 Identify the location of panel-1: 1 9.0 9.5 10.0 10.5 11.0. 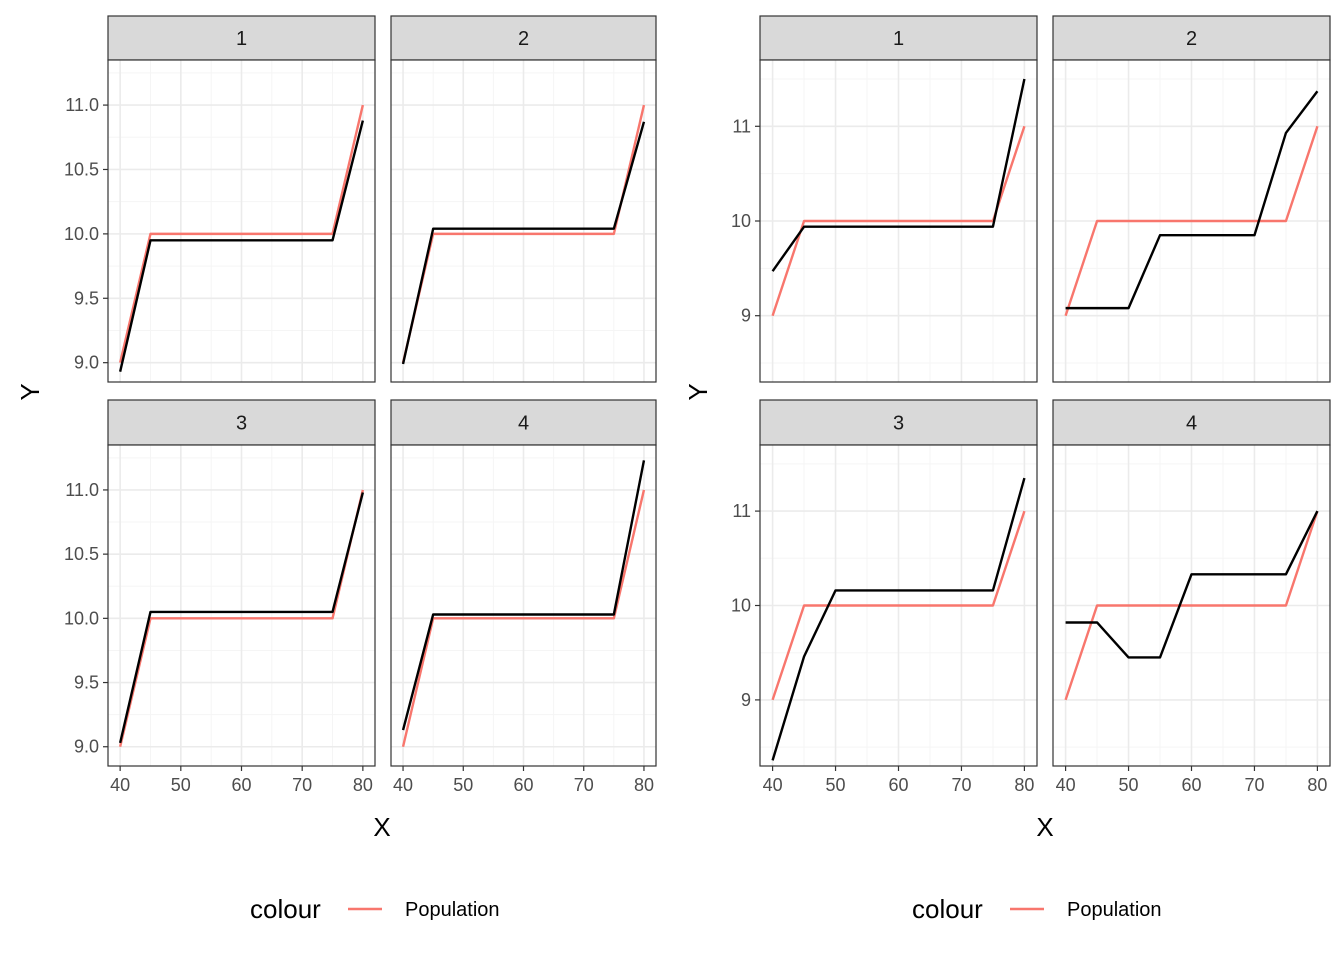
(220, 199).